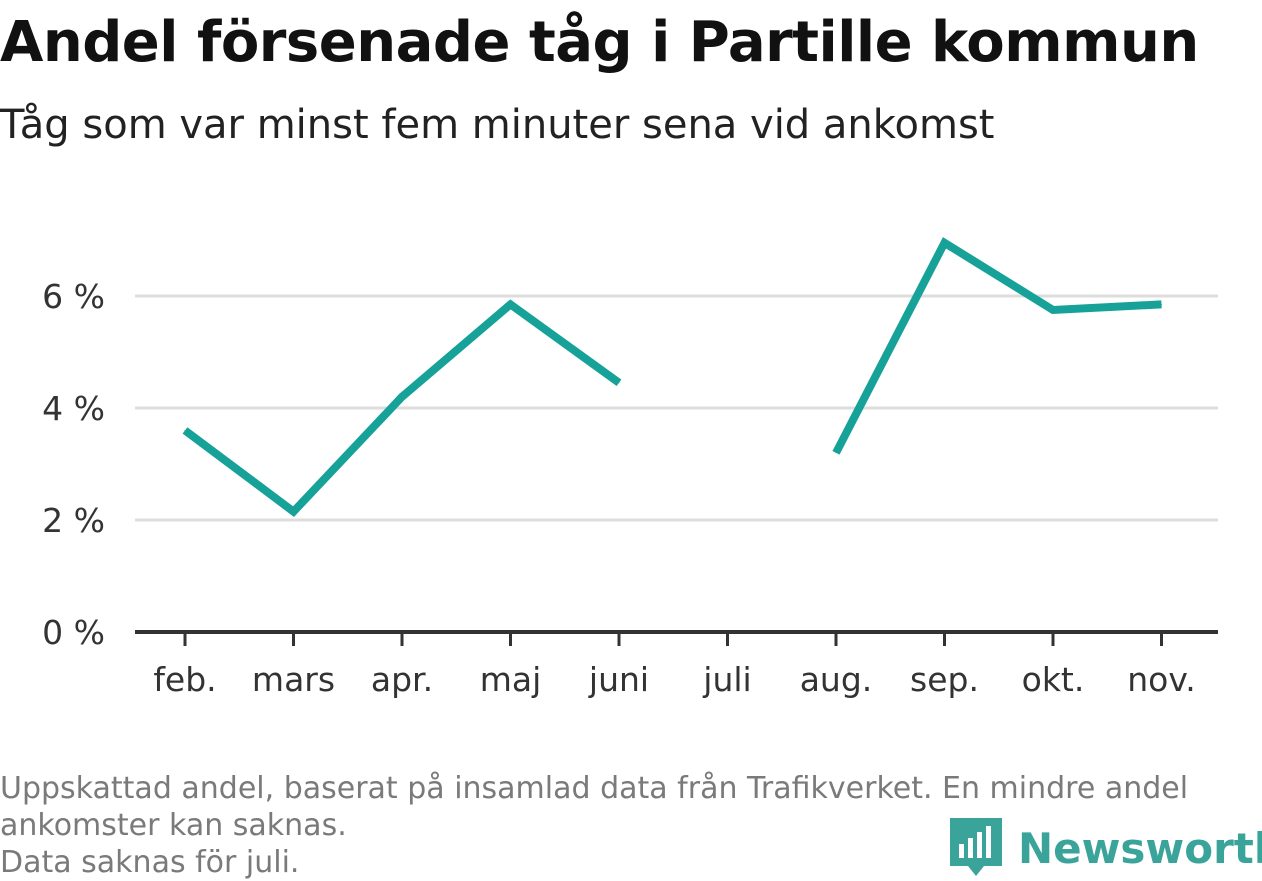  Describe the element at coordinates (73, 520) in the screenshot. I see `y-tick-label: 2 %` at that location.